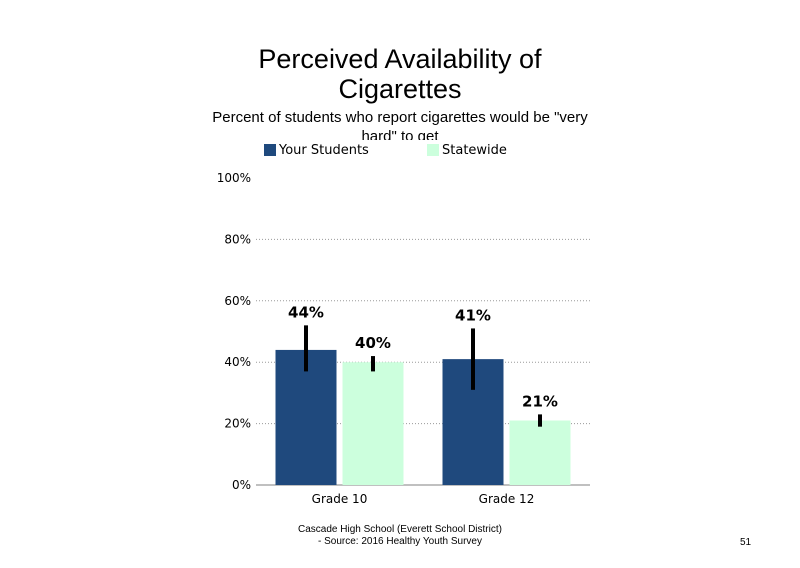 The image size is (800, 568). I want to click on legend-swatch-your-students, so click(270, 150).